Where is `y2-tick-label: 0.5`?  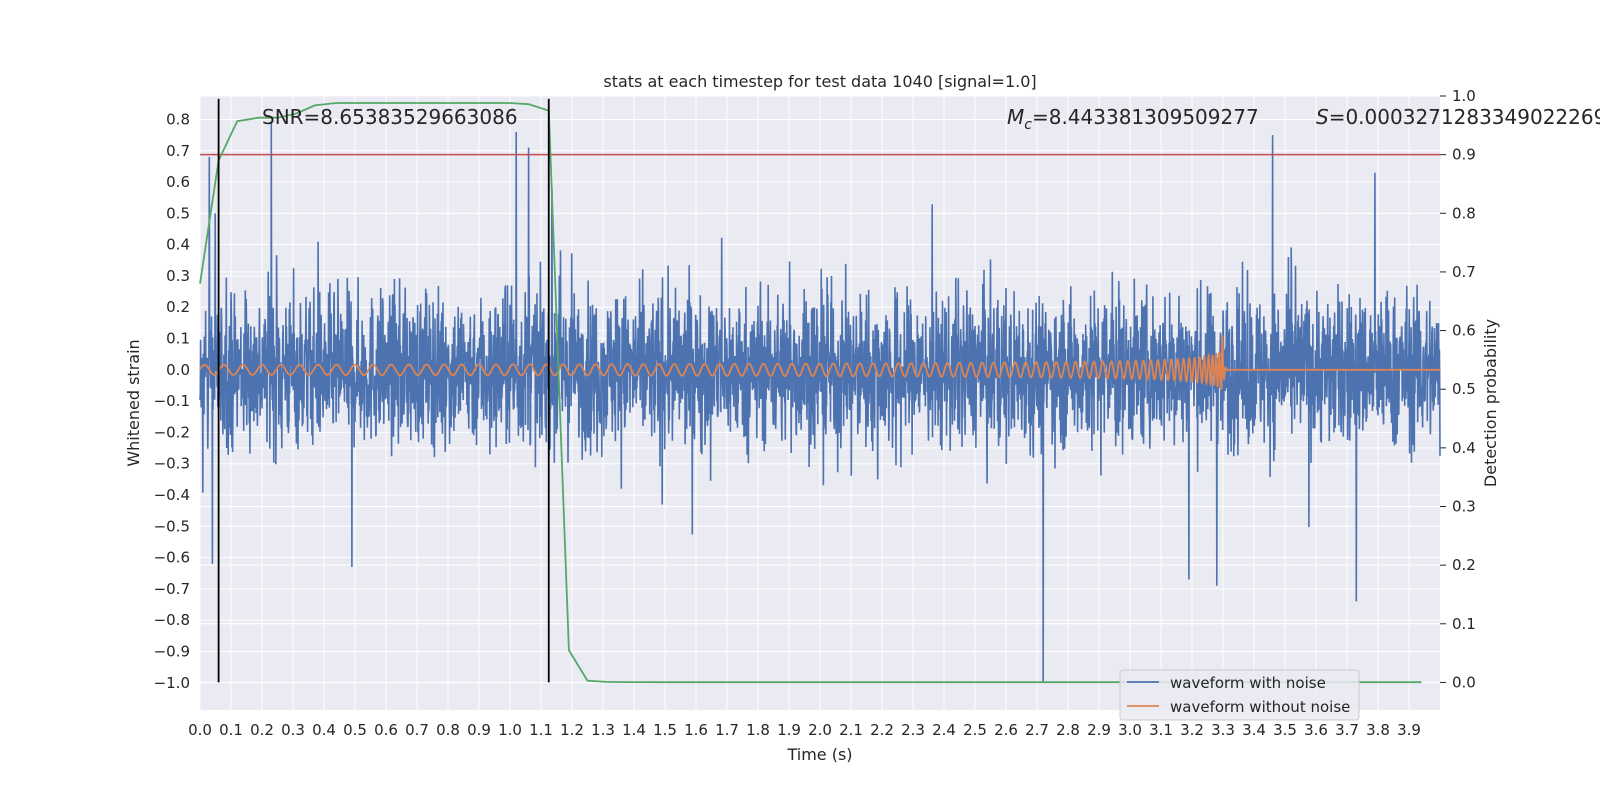
y2-tick-label: 0.5 is located at coordinates (1464, 389).